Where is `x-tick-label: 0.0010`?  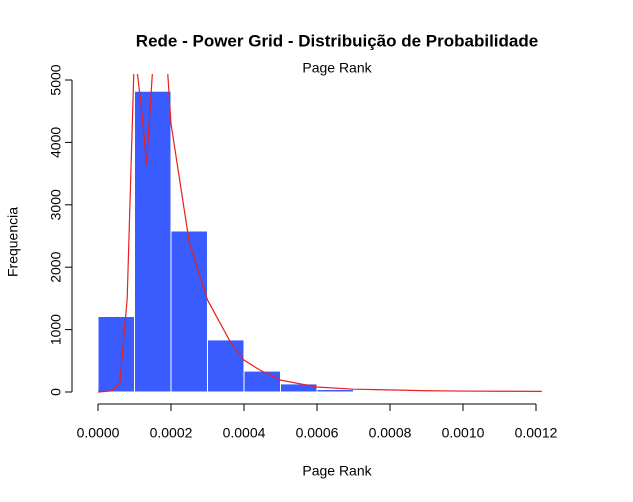
x-tick-label: 0.0010 is located at coordinates (463, 433).